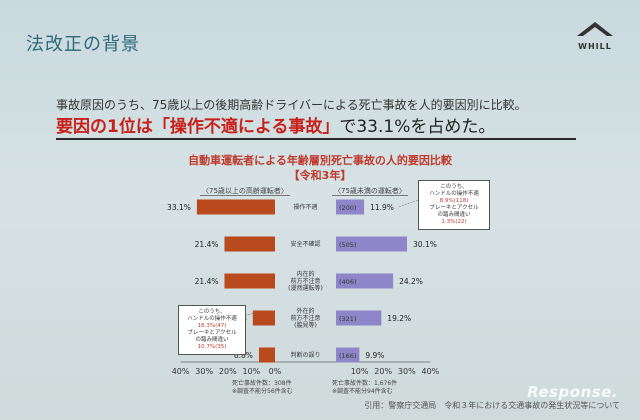 This screenshot has height=420, width=640. Describe the element at coordinates (275, 371) in the screenshot. I see `x-tick-left: 0%` at that location.